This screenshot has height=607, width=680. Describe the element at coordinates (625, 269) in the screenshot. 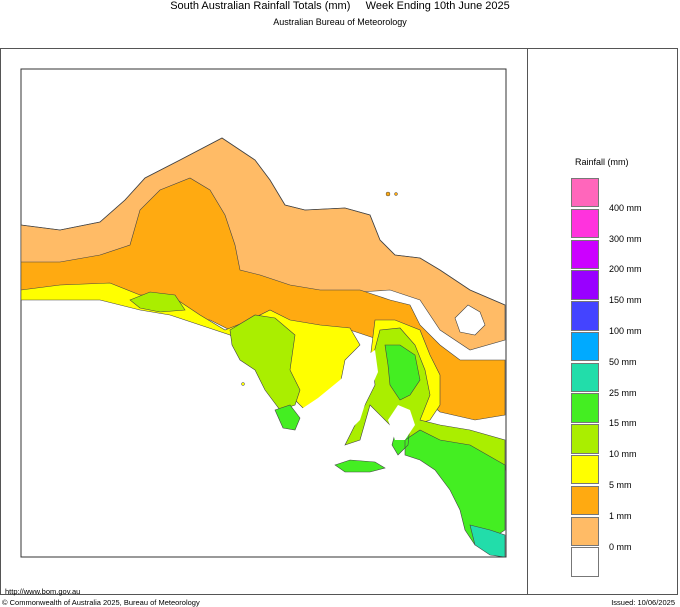

I see `legend-label: 200 mm` at that location.